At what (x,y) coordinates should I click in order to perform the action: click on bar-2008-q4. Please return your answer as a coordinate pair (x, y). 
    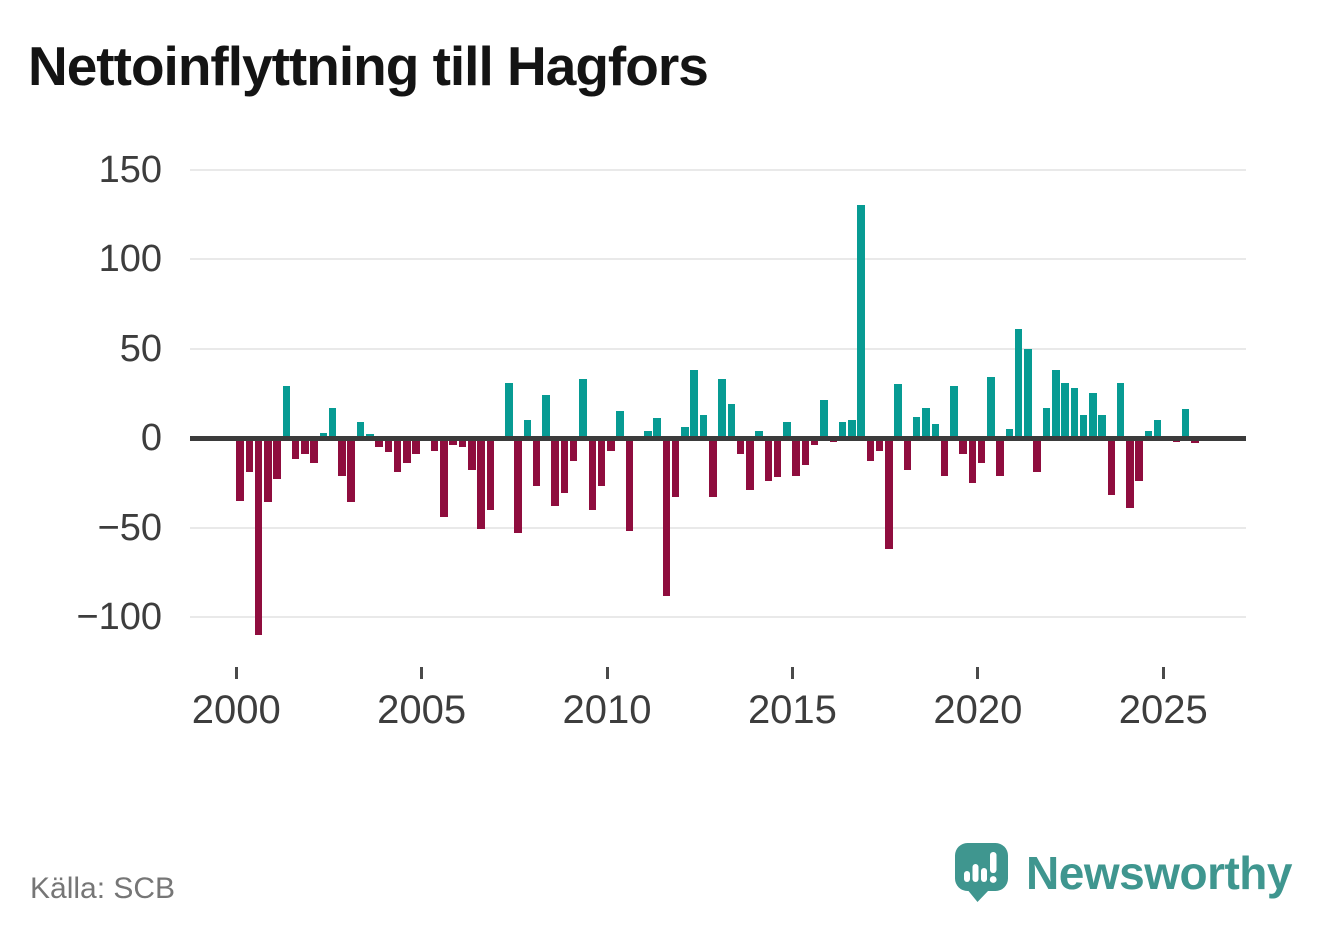
    Looking at the image, I should click on (564, 466).